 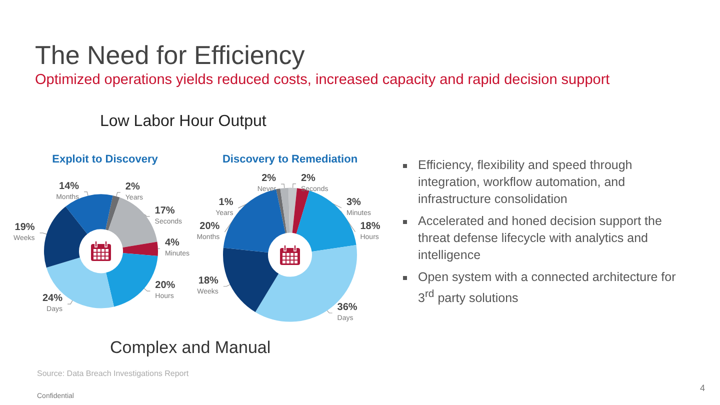 What do you see at coordinates (190, 348) in the screenshot?
I see `text: Complex and Manual` at bounding box center [190, 348].